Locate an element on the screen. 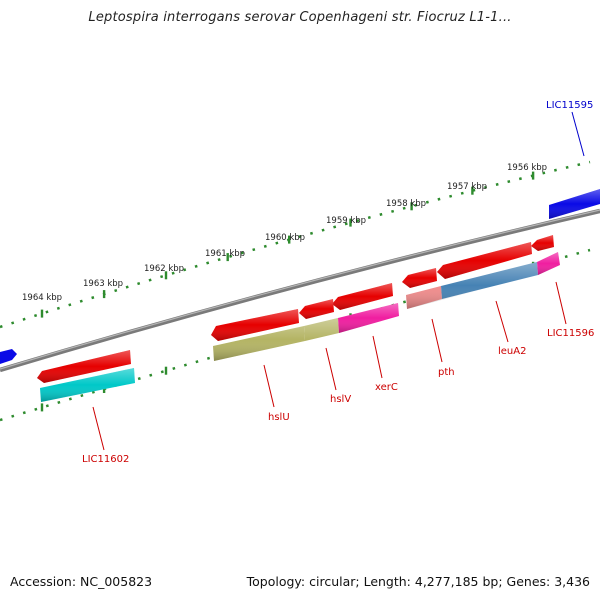  forward-gene-left-edge is located at coordinates (8, 356).